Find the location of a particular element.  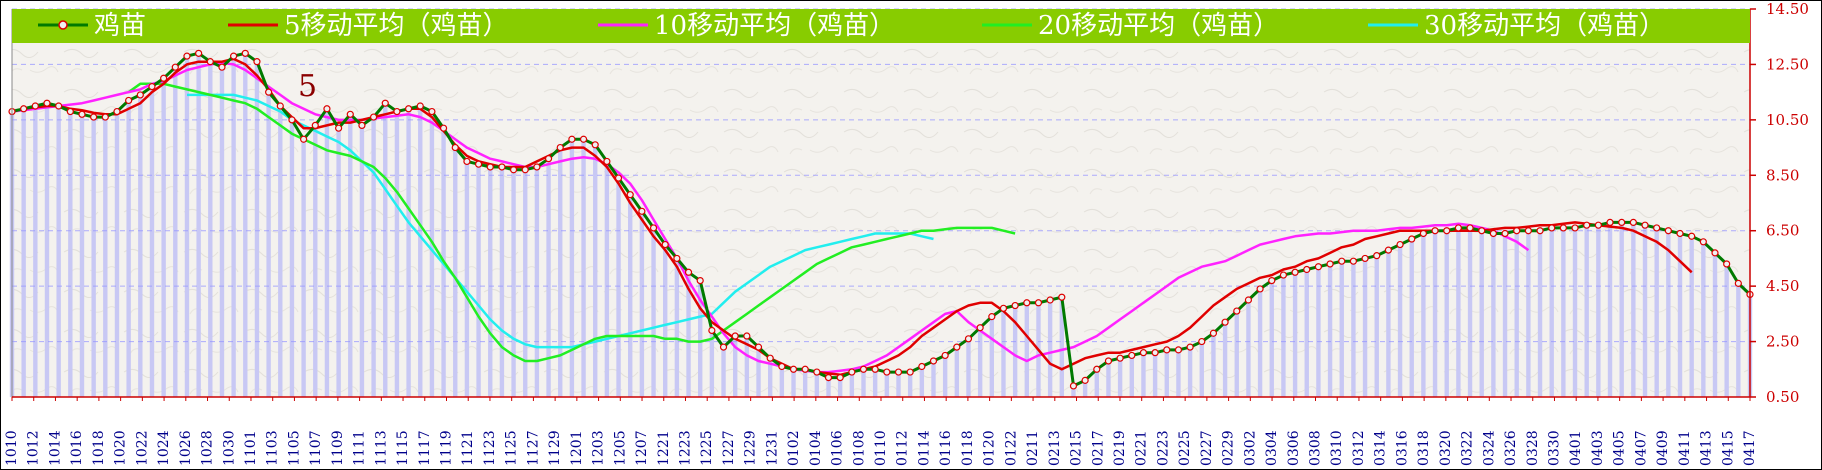

x-tick-label-14: 1107 is located at coordinates (316, 448).